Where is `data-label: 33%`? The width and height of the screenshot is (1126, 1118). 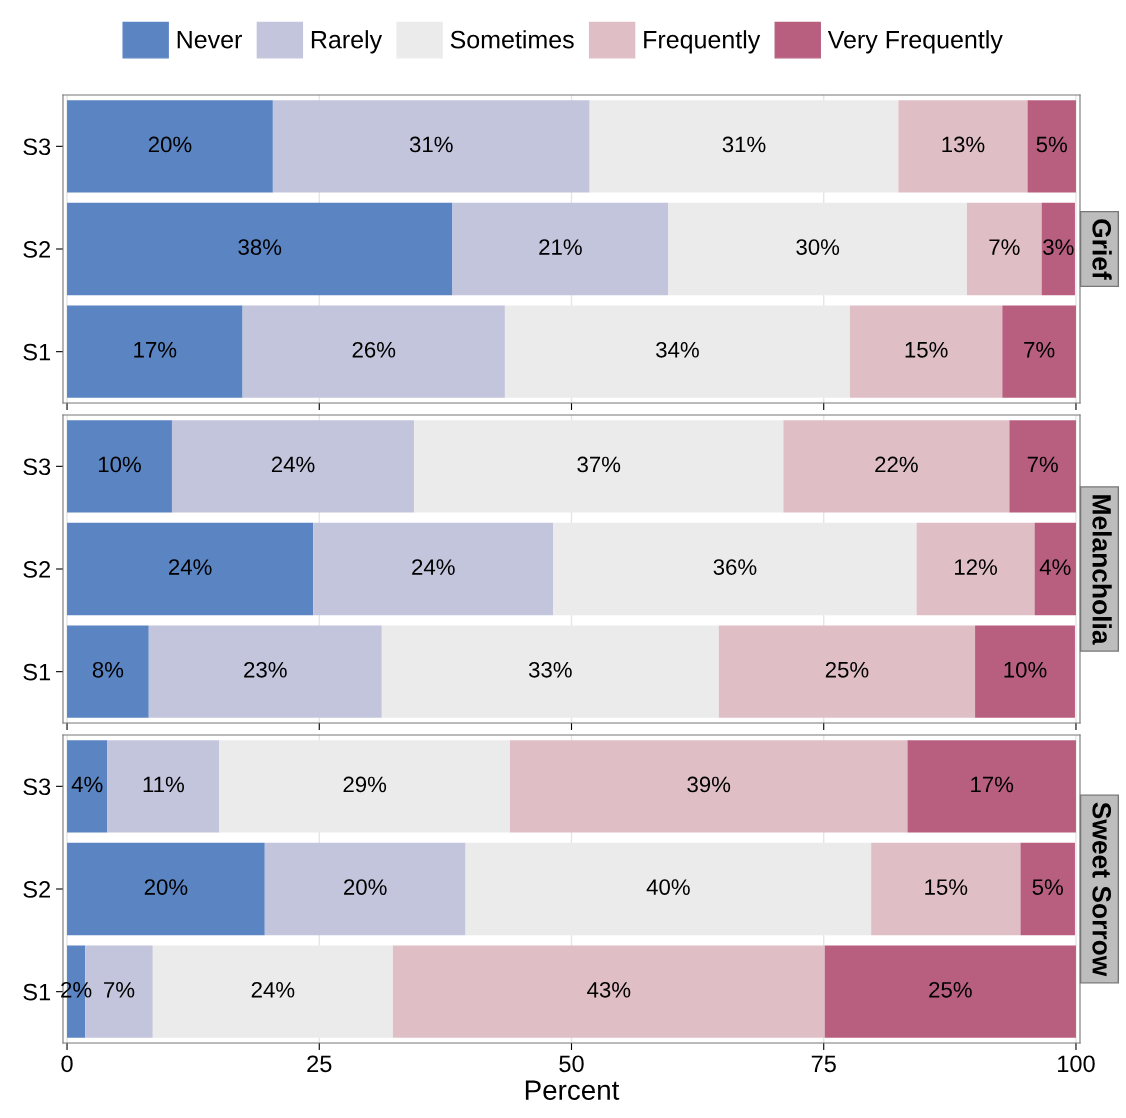
data-label: 33% is located at coordinates (550, 669).